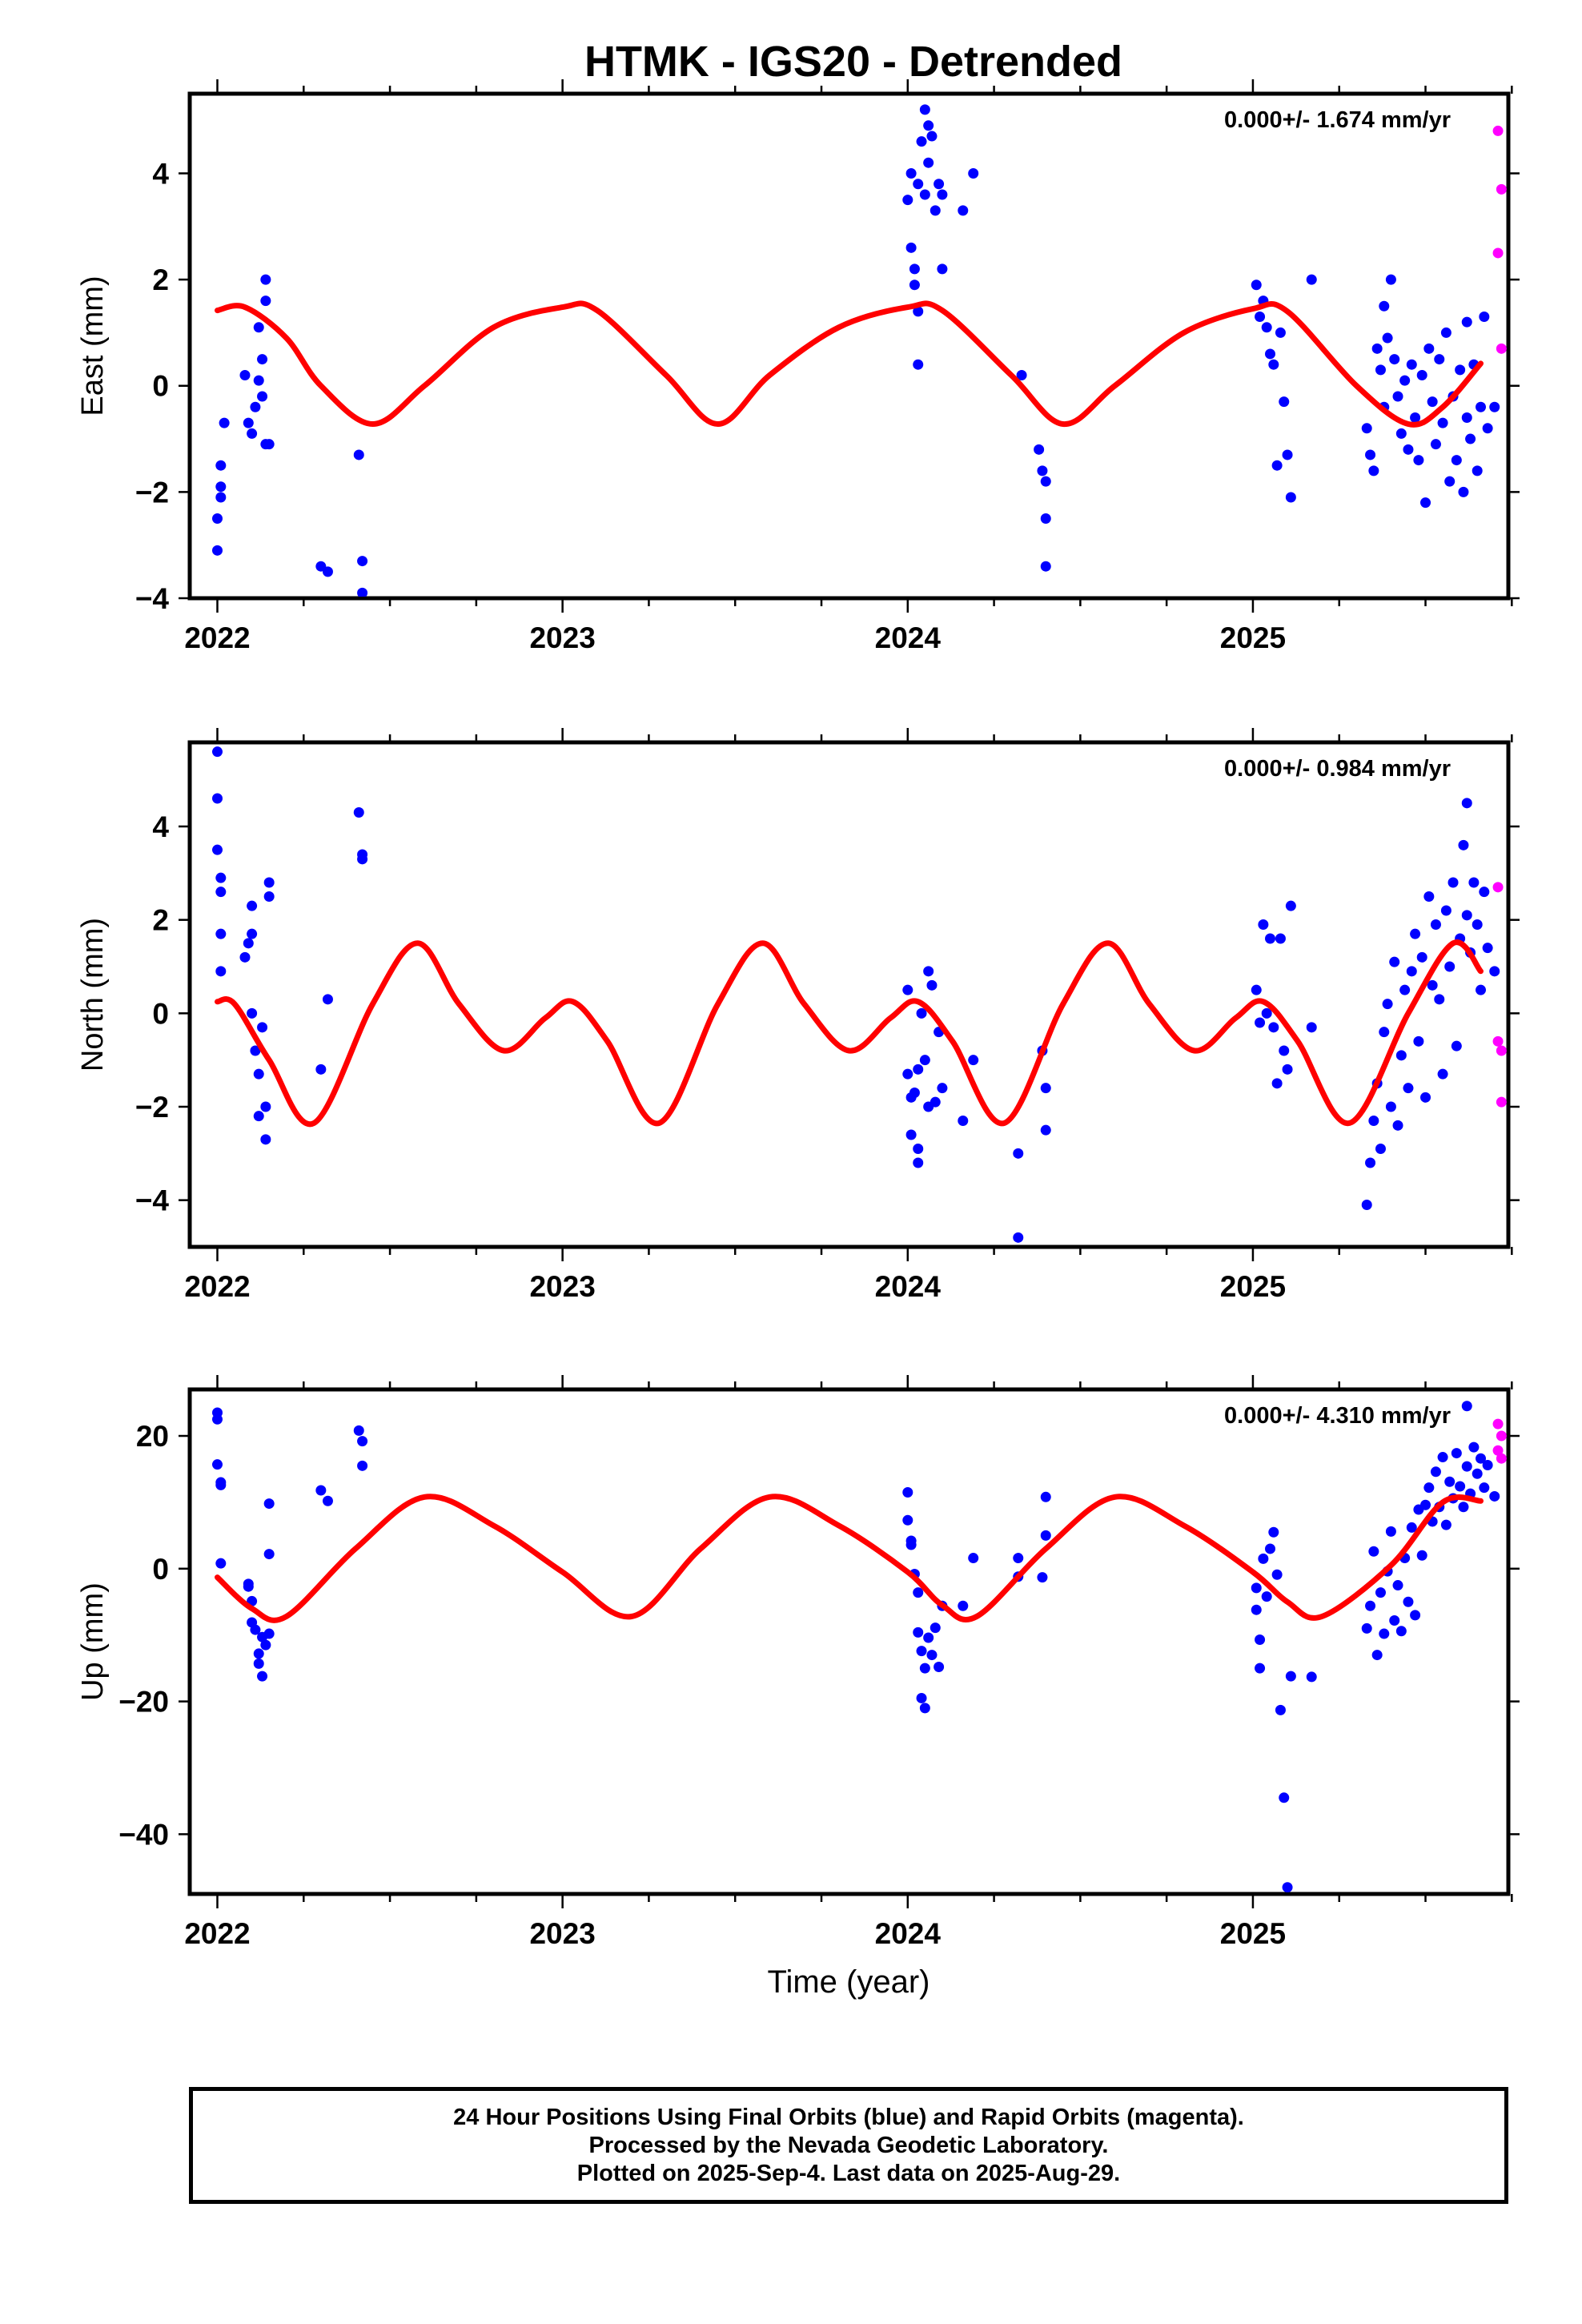 Image resolution: width=1582 pixels, height=2324 pixels. What do you see at coordinates (93, 995) in the screenshot?
I see `y-axis-label-north: North (mm)` at bounding box center [93, 995].